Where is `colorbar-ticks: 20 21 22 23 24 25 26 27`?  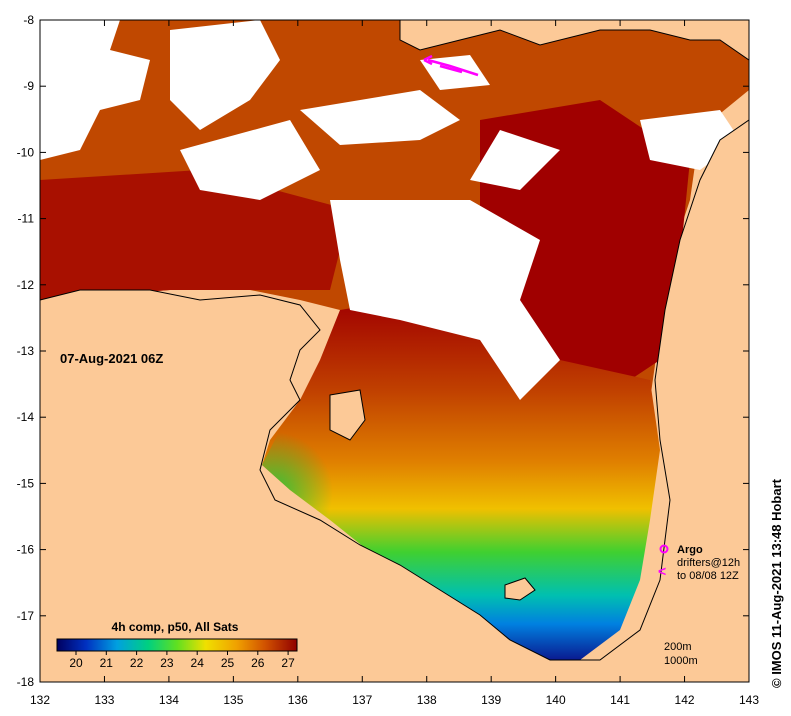 colorbar-ticks: 20 21 22 23 24 25 26 27 is located at coordinates (182, 660).